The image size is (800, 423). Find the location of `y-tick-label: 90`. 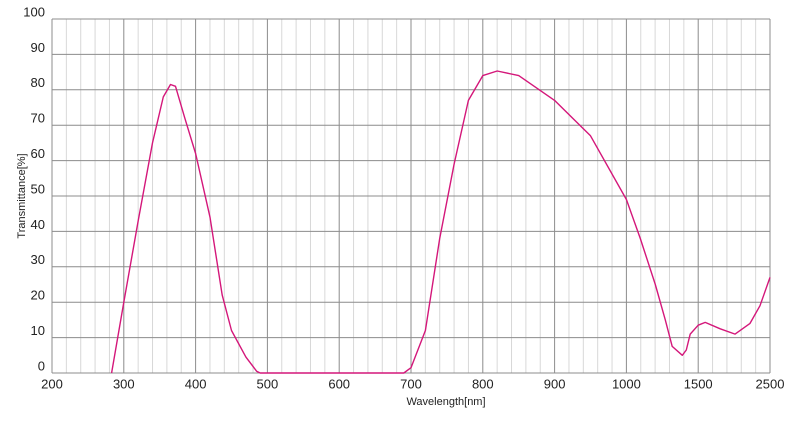

y-tick-label: 90 is located at coordinates (38, 47).